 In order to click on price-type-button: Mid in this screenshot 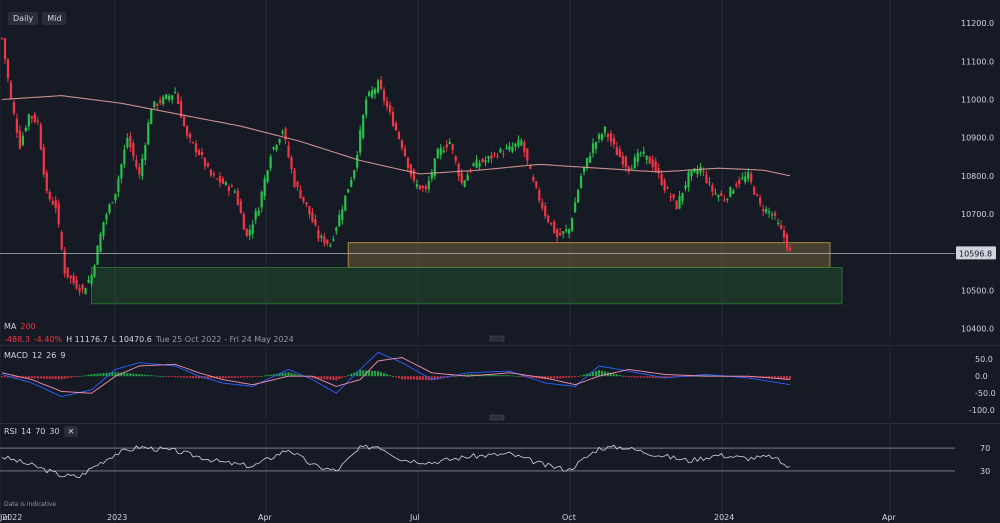, I will do `click(54, 18)`.